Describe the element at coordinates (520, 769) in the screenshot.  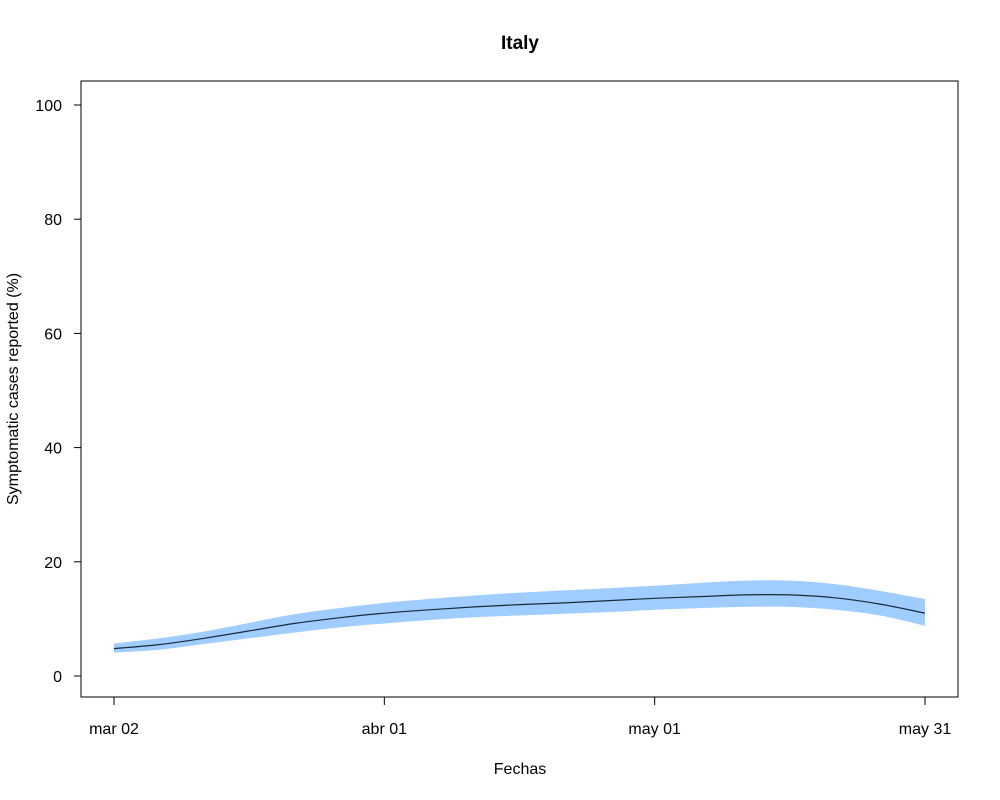
I see `x-axis-label: Fechas` at that location.